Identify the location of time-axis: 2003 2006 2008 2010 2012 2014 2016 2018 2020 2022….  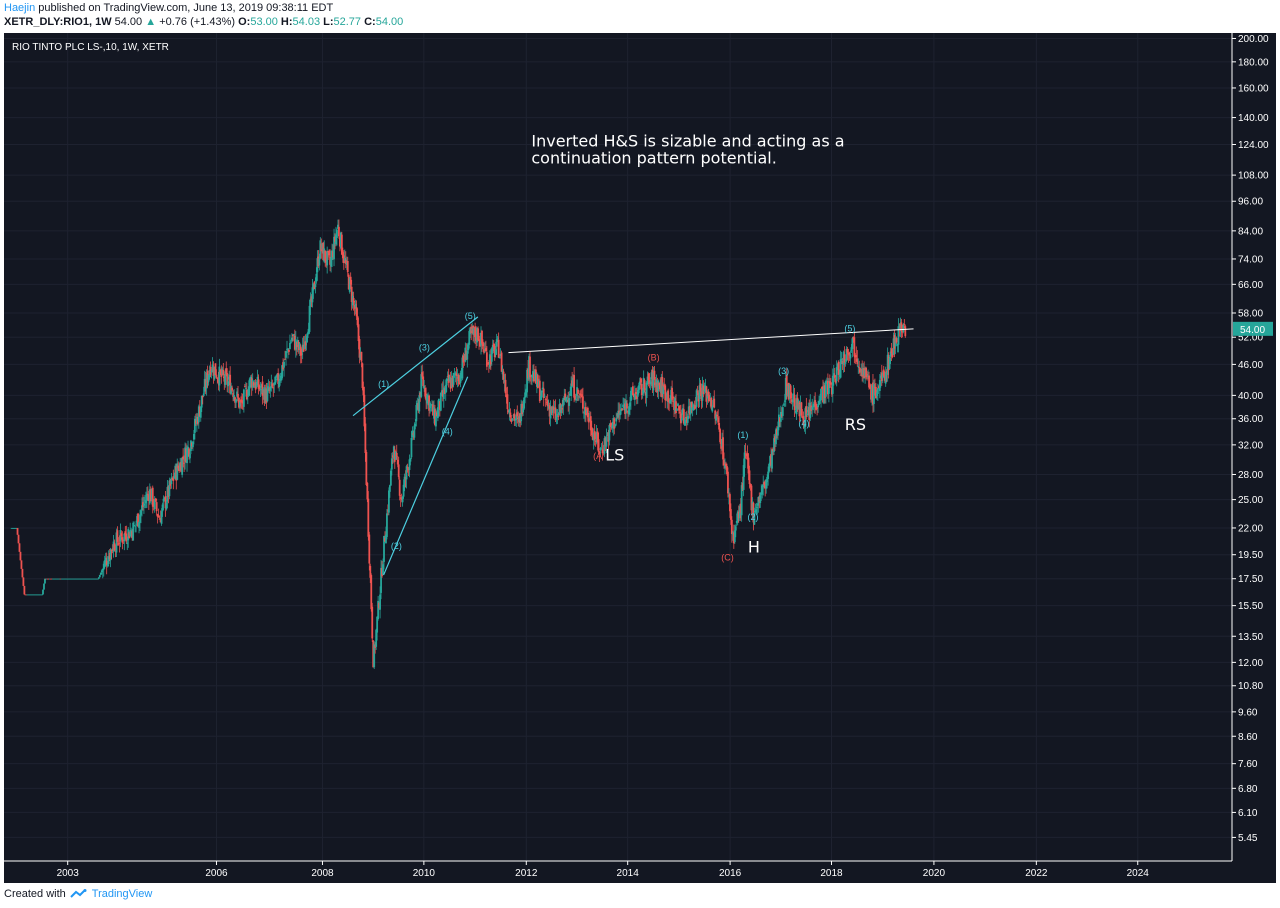
(618, 869).